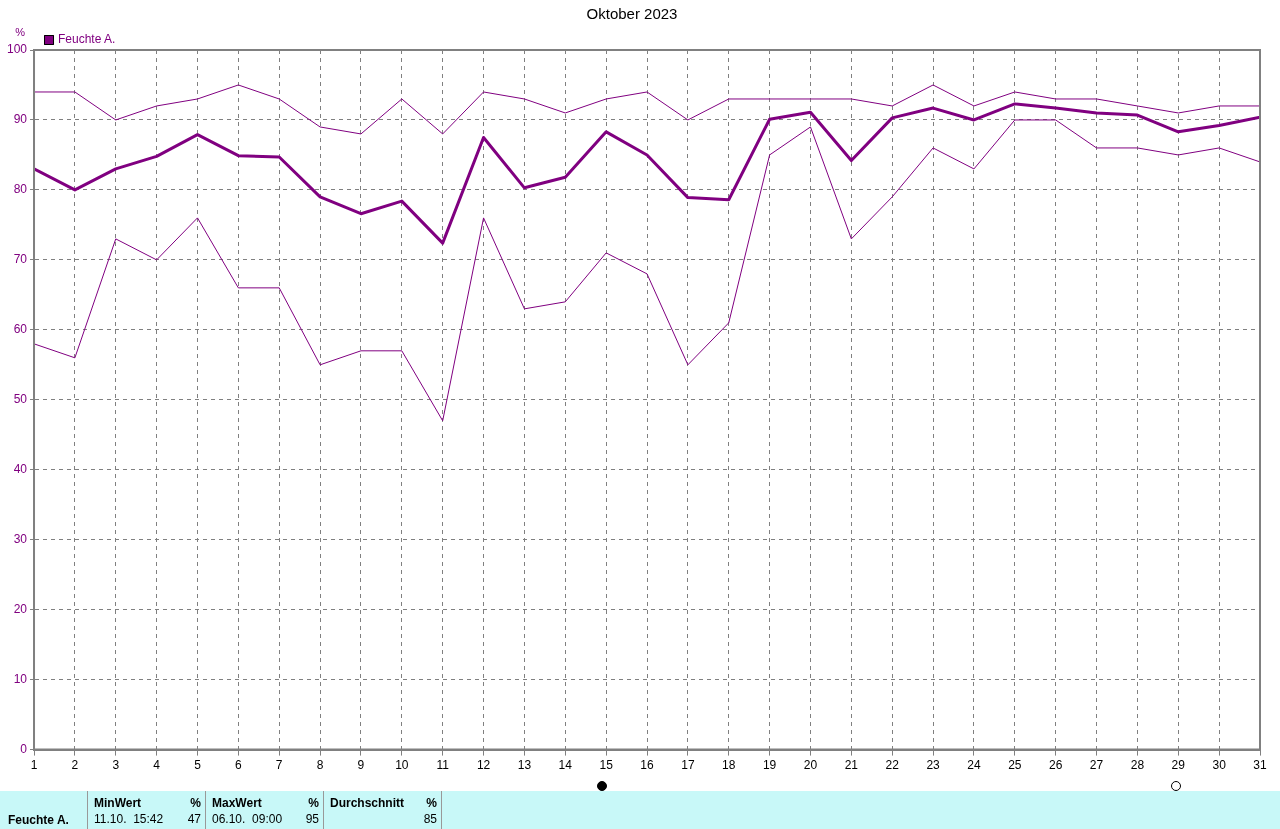 The width and height of the screenshot is (1280, 829). What do you see at coordinates (769, 765) in the screenshot?
I see `x-tick-label: 19` at bounding box center [769, 765].